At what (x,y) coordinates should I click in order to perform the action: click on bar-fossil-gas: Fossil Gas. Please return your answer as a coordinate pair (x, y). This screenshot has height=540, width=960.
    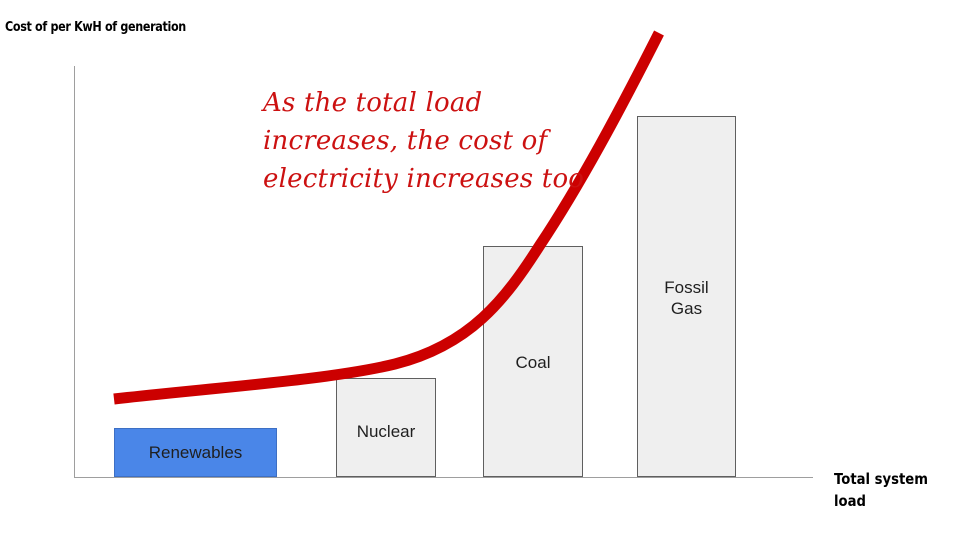
    Looking at the image, I should click on (686, 296).